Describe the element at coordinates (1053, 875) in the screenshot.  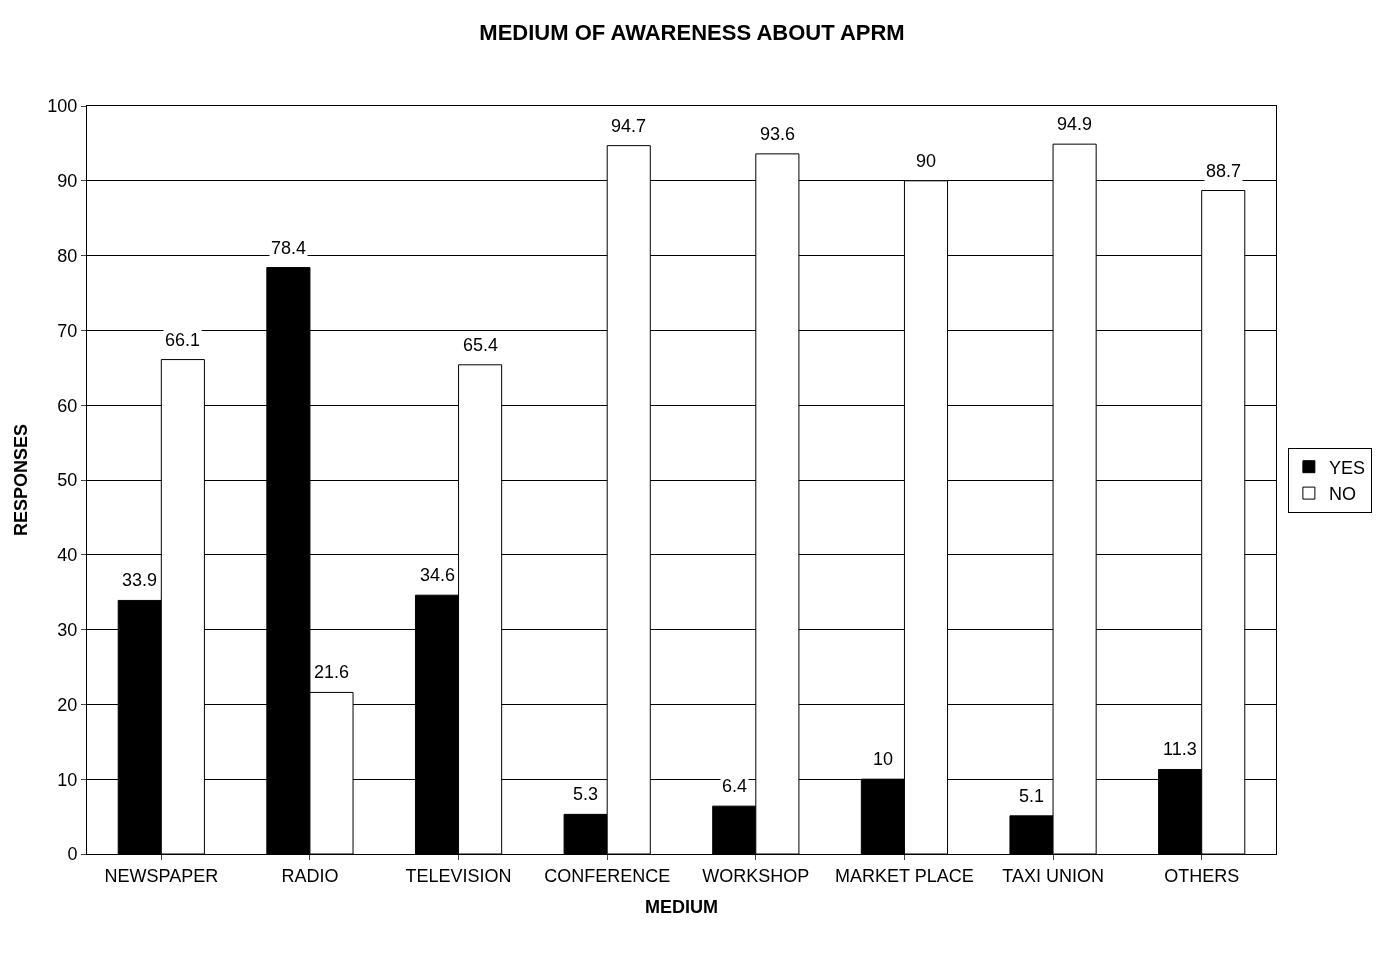
I see `x-tick-label: TAXI UNION` at that location.